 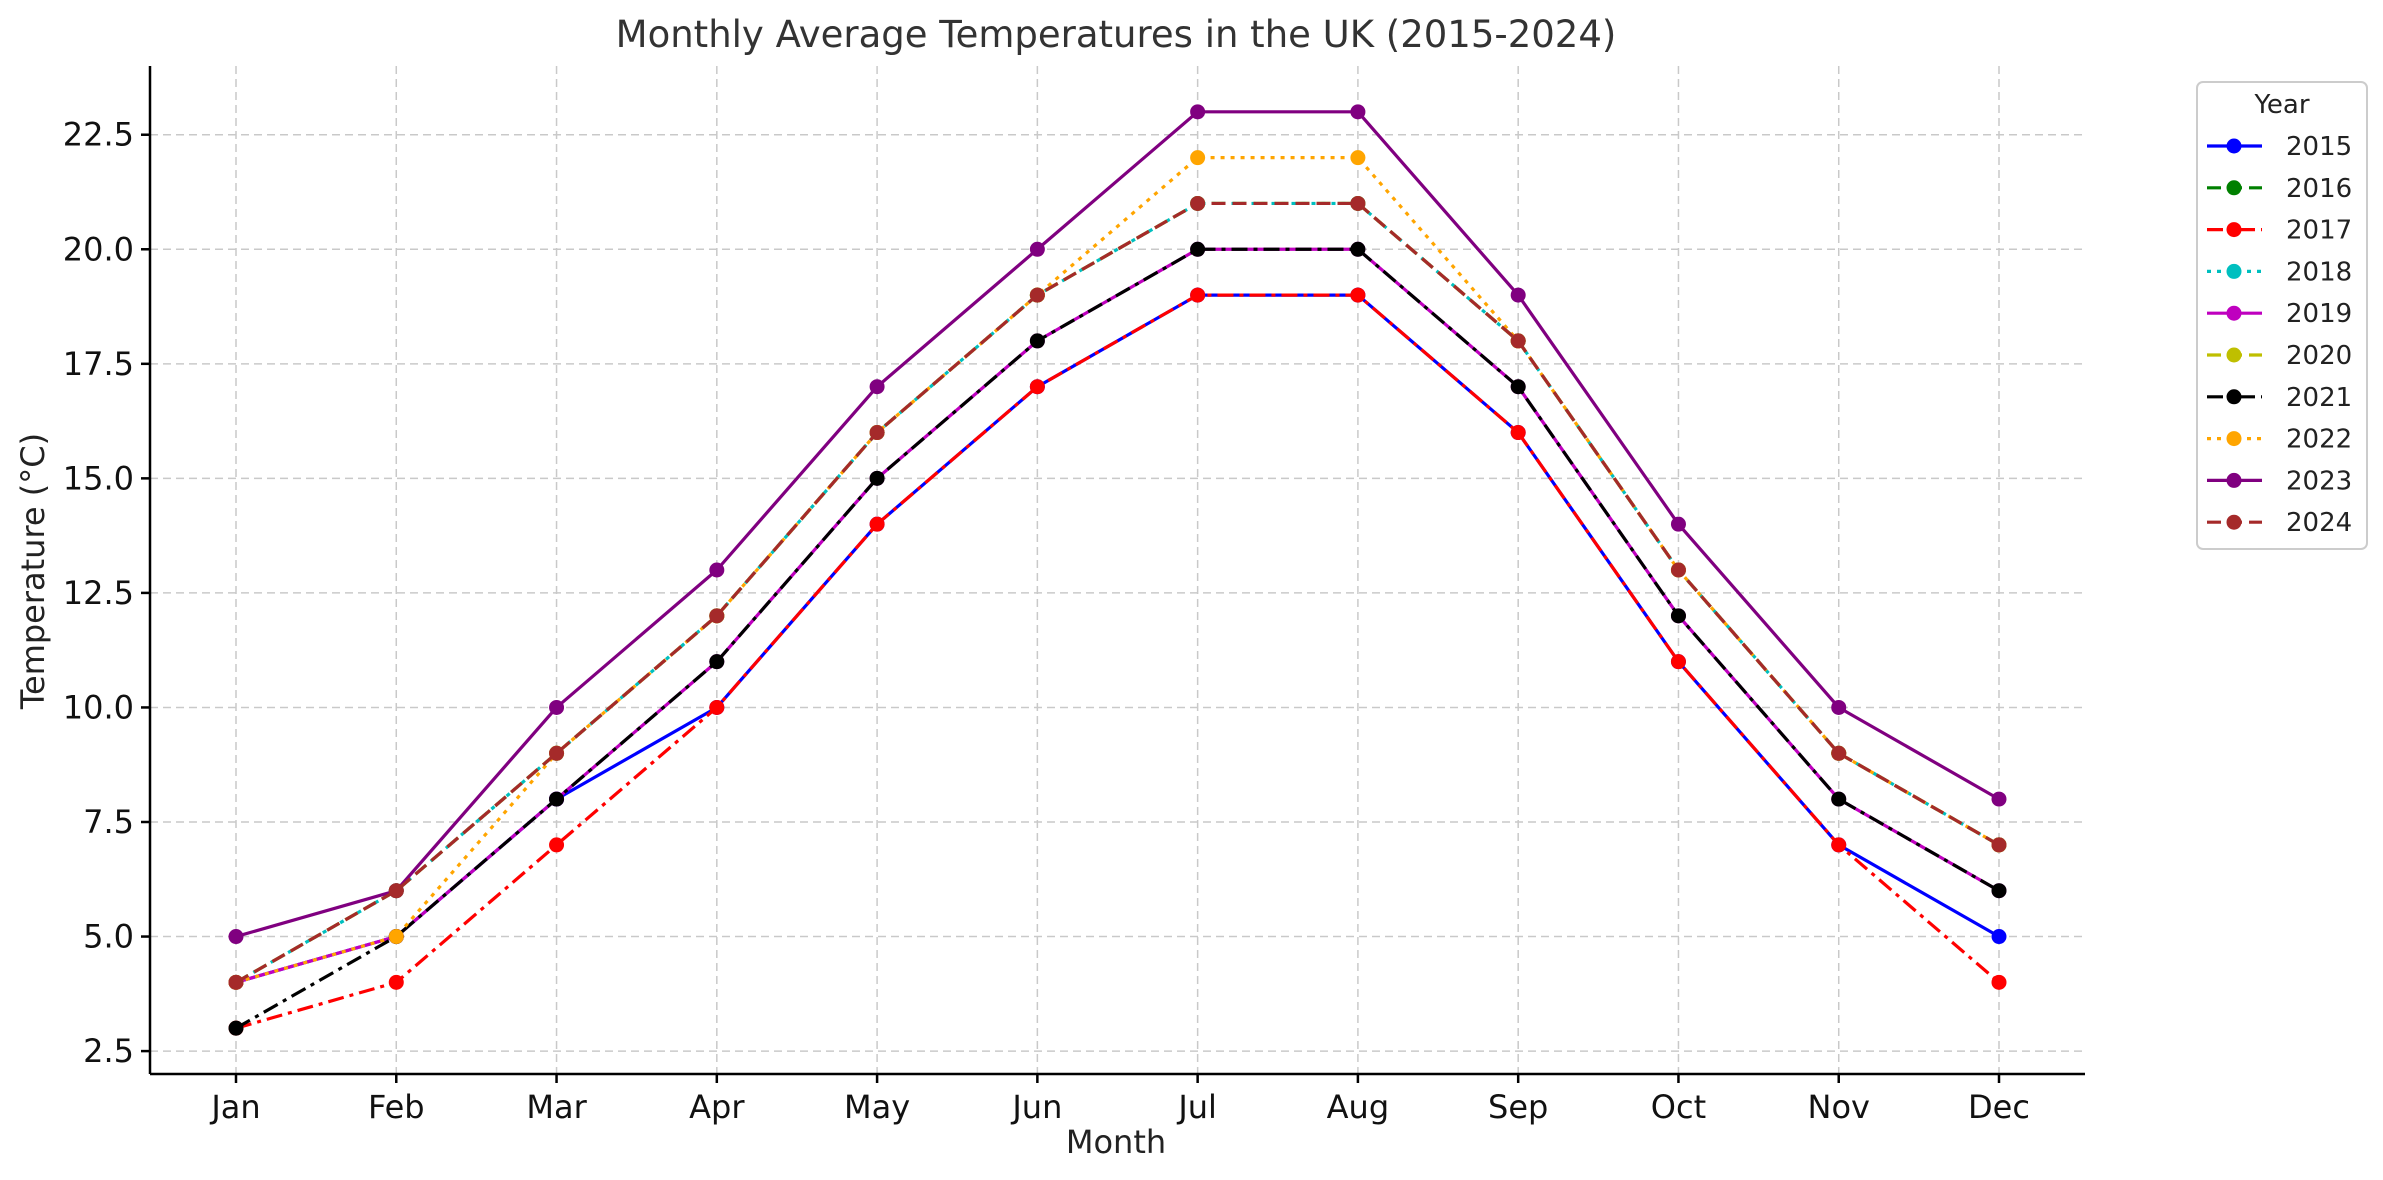 What do you see at coordinates (98, 593) in the screenshot?
I see `y-tick-label: 12.5` at bounding box center [98, 593].